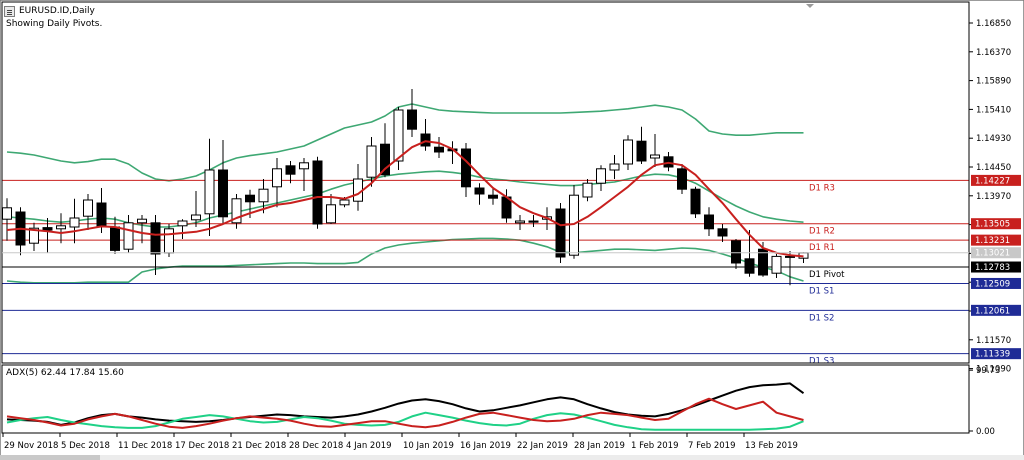  I want to click on adx-line-adx, so click(405, 404).